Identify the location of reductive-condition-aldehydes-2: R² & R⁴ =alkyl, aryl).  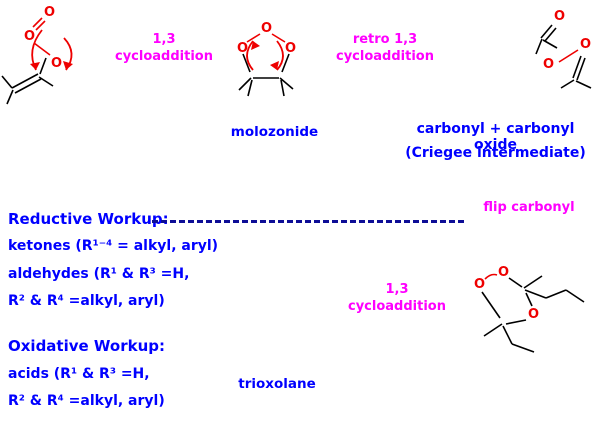
(86, 301).